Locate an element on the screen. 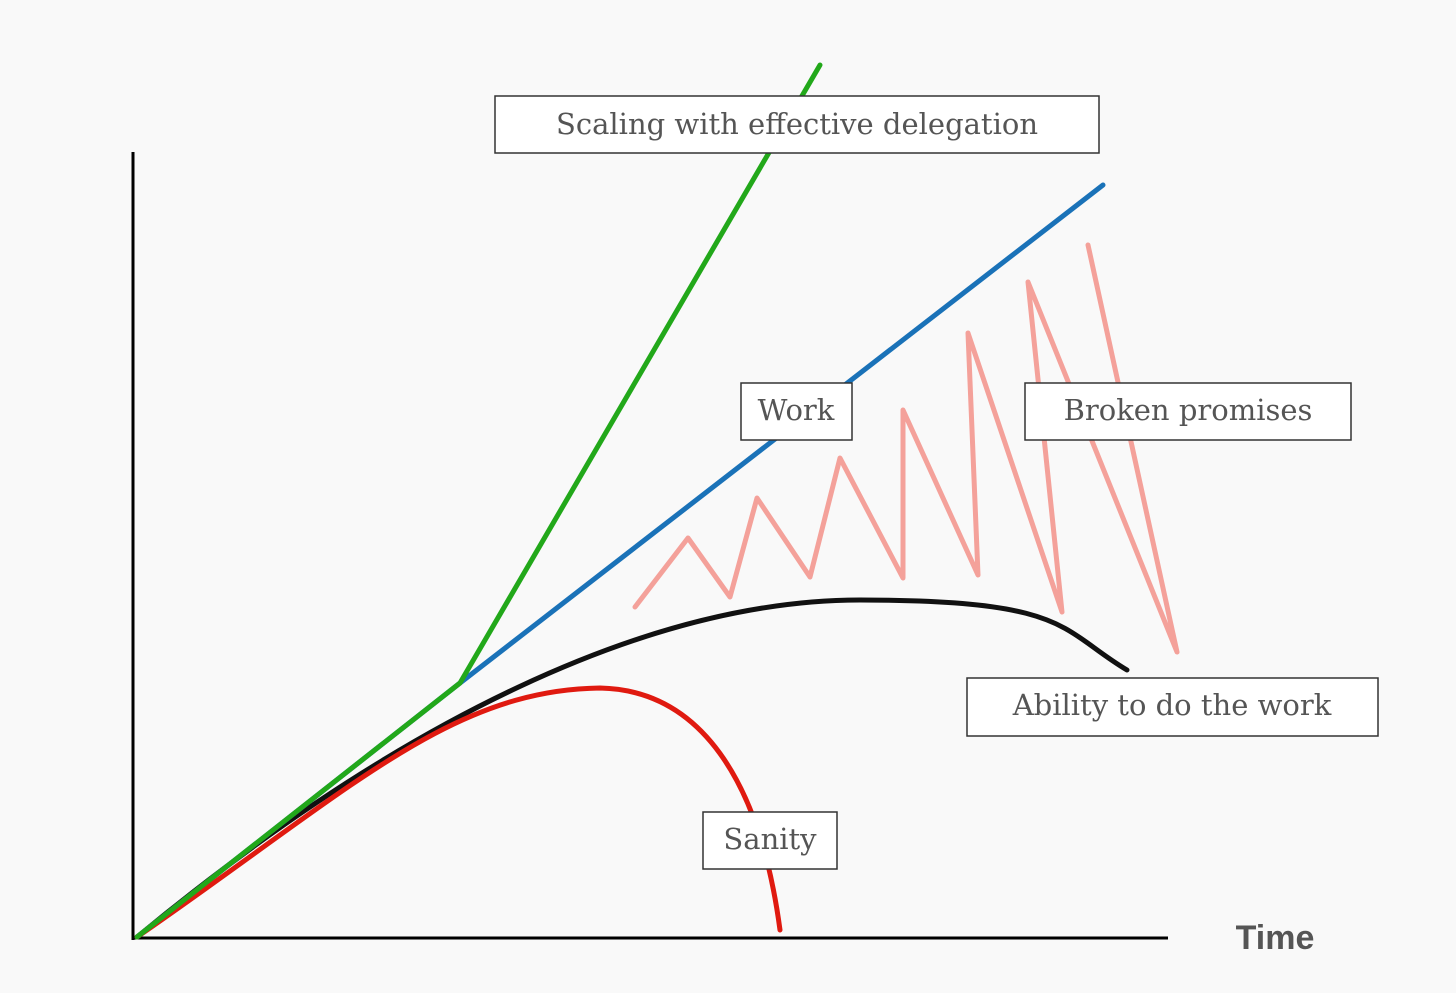 The height and width of the screenshot is (993, 1456). ability-label: Ability to do the work is located at coordinates (1172, 705).